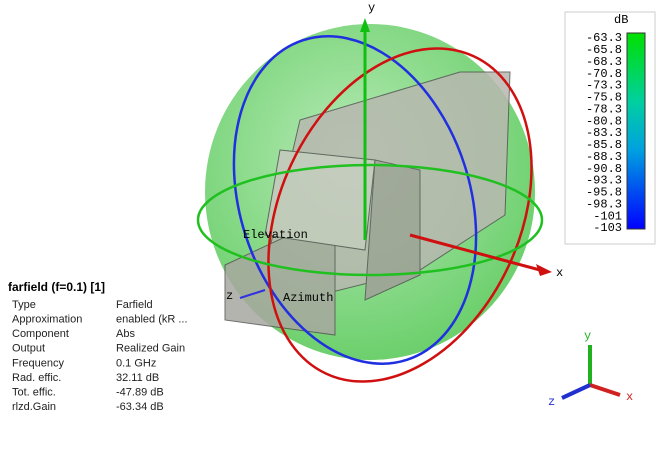 The image size is (665, 453). I want to click on colorbar-label: -73.3, so click(604, 86).